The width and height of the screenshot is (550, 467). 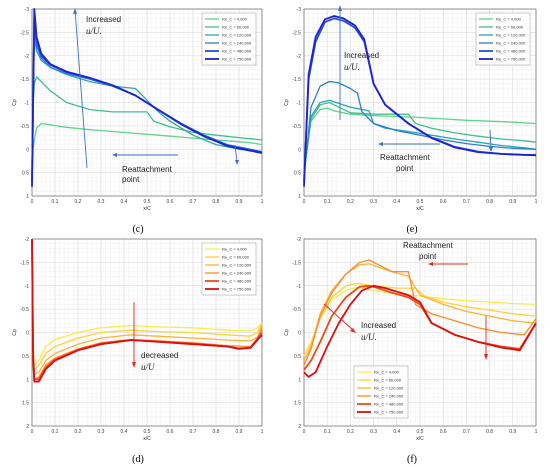 What do you see at coordinates (369, 337) in the screenshot?
I see `annotation-f-ratio: u/U.` at bounding box center [369, 337].